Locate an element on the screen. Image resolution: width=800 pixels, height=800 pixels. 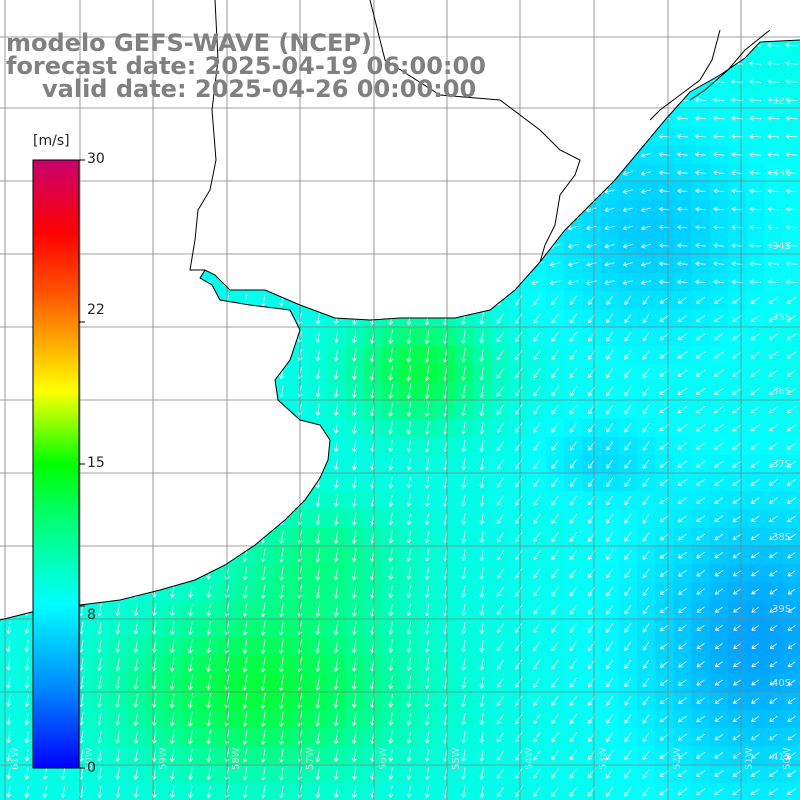
model-title: modelo GEFS-WAVE (NCEP) is located at coordinates (189, 43).